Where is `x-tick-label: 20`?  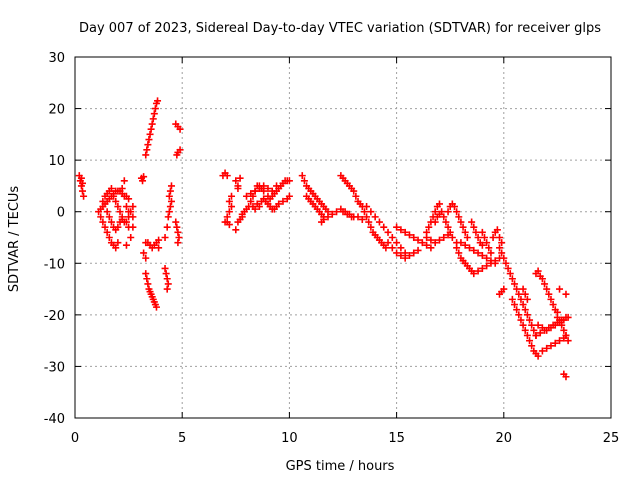 x-tick-label: 20 is located at coordinates (504, 438).